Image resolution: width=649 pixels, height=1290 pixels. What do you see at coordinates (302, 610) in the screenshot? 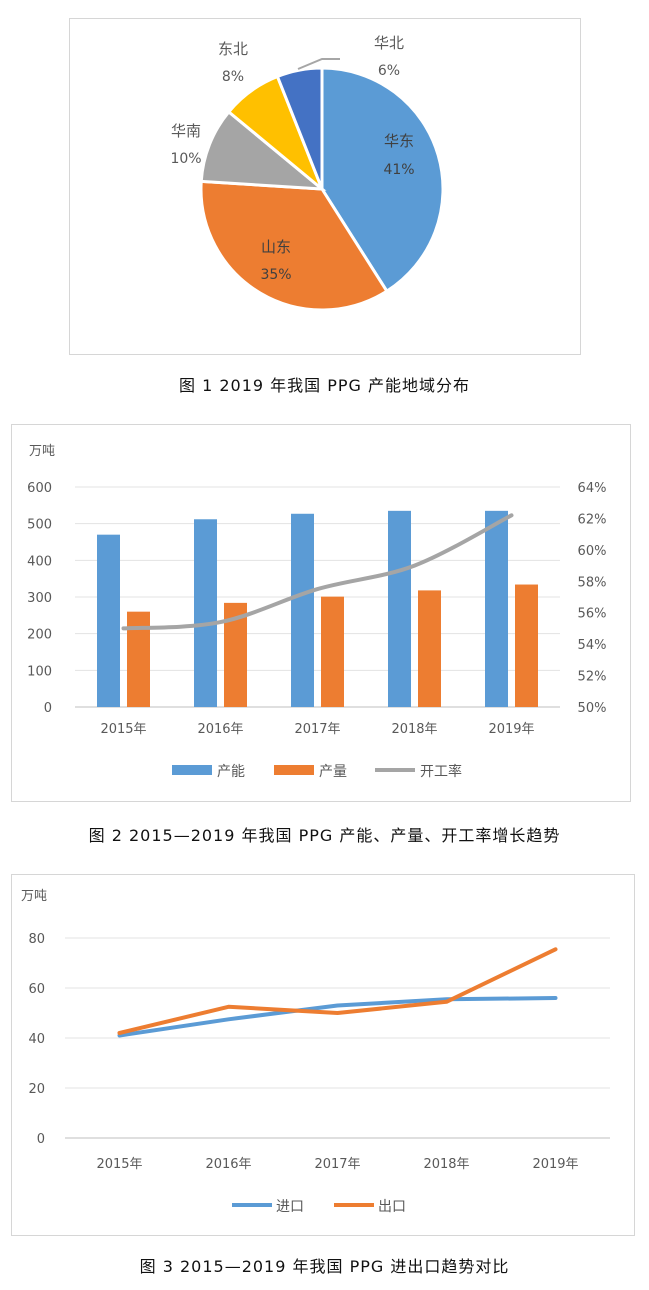
I see `bar-产能-2017年` at bounding box center [302, 610].